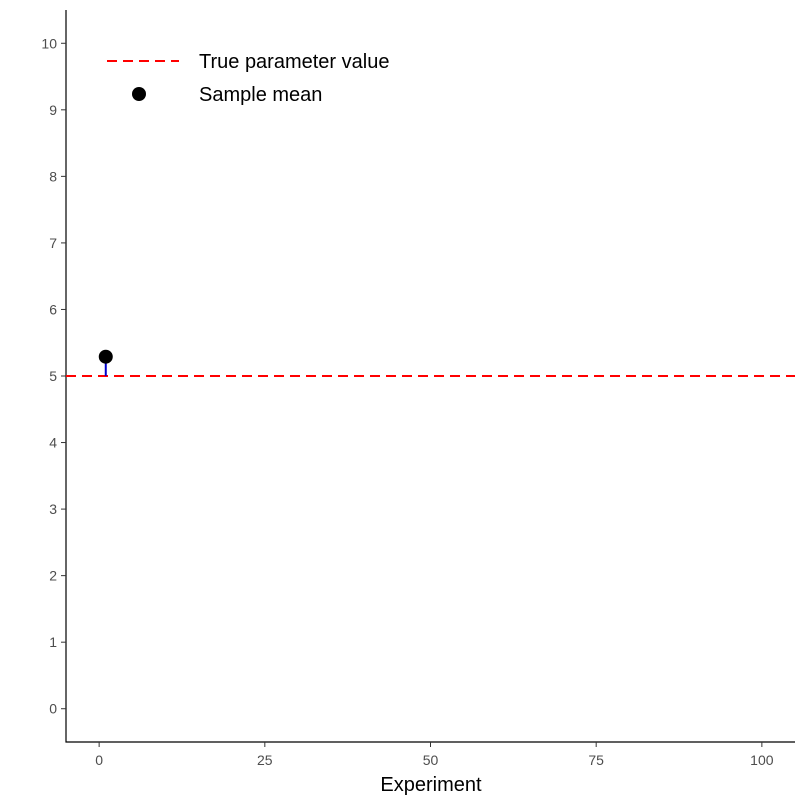 This screenshot has height=806, width=806. What do you see at coordinates (53, 642) in the screenshot?
I see `y-tick-label-1: 1` at bounding box center [53, 642].